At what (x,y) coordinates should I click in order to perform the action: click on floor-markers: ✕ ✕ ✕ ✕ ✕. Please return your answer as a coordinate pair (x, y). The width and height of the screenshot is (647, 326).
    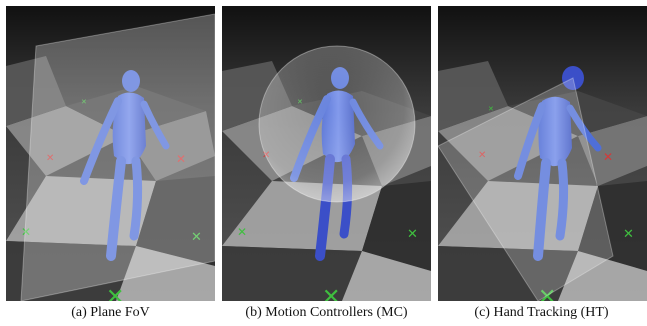
    Looking at the image, I should click on (556, 203).